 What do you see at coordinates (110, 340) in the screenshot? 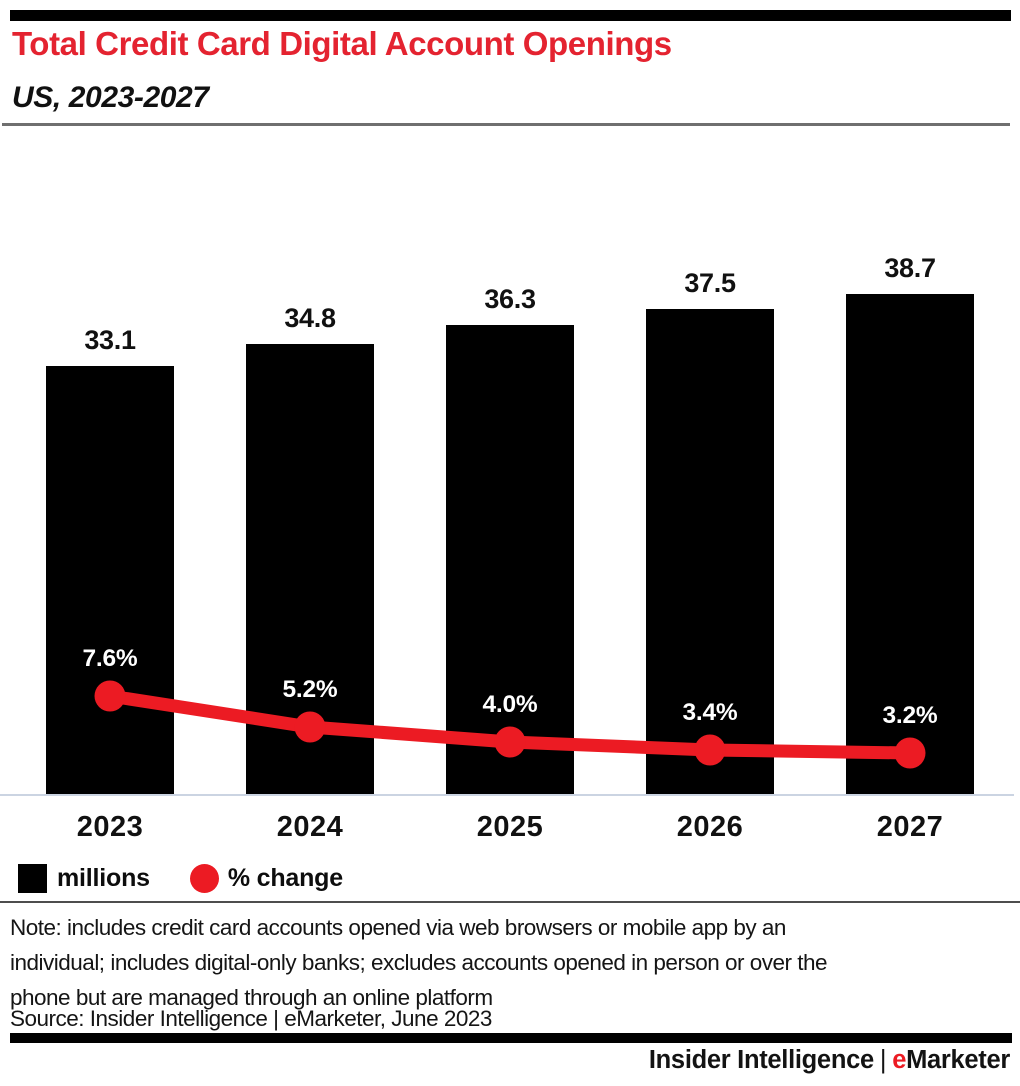
I see `bar-value-2023: 33.1` at bounding box center [110, 340].